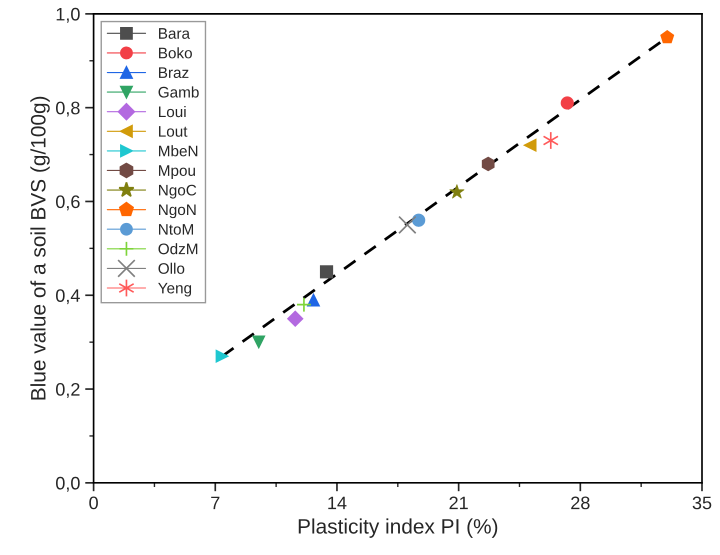 The width and height of the screenshot is (720, 555). I want to click on y-tick-label: 0,2, so click(68, 390).